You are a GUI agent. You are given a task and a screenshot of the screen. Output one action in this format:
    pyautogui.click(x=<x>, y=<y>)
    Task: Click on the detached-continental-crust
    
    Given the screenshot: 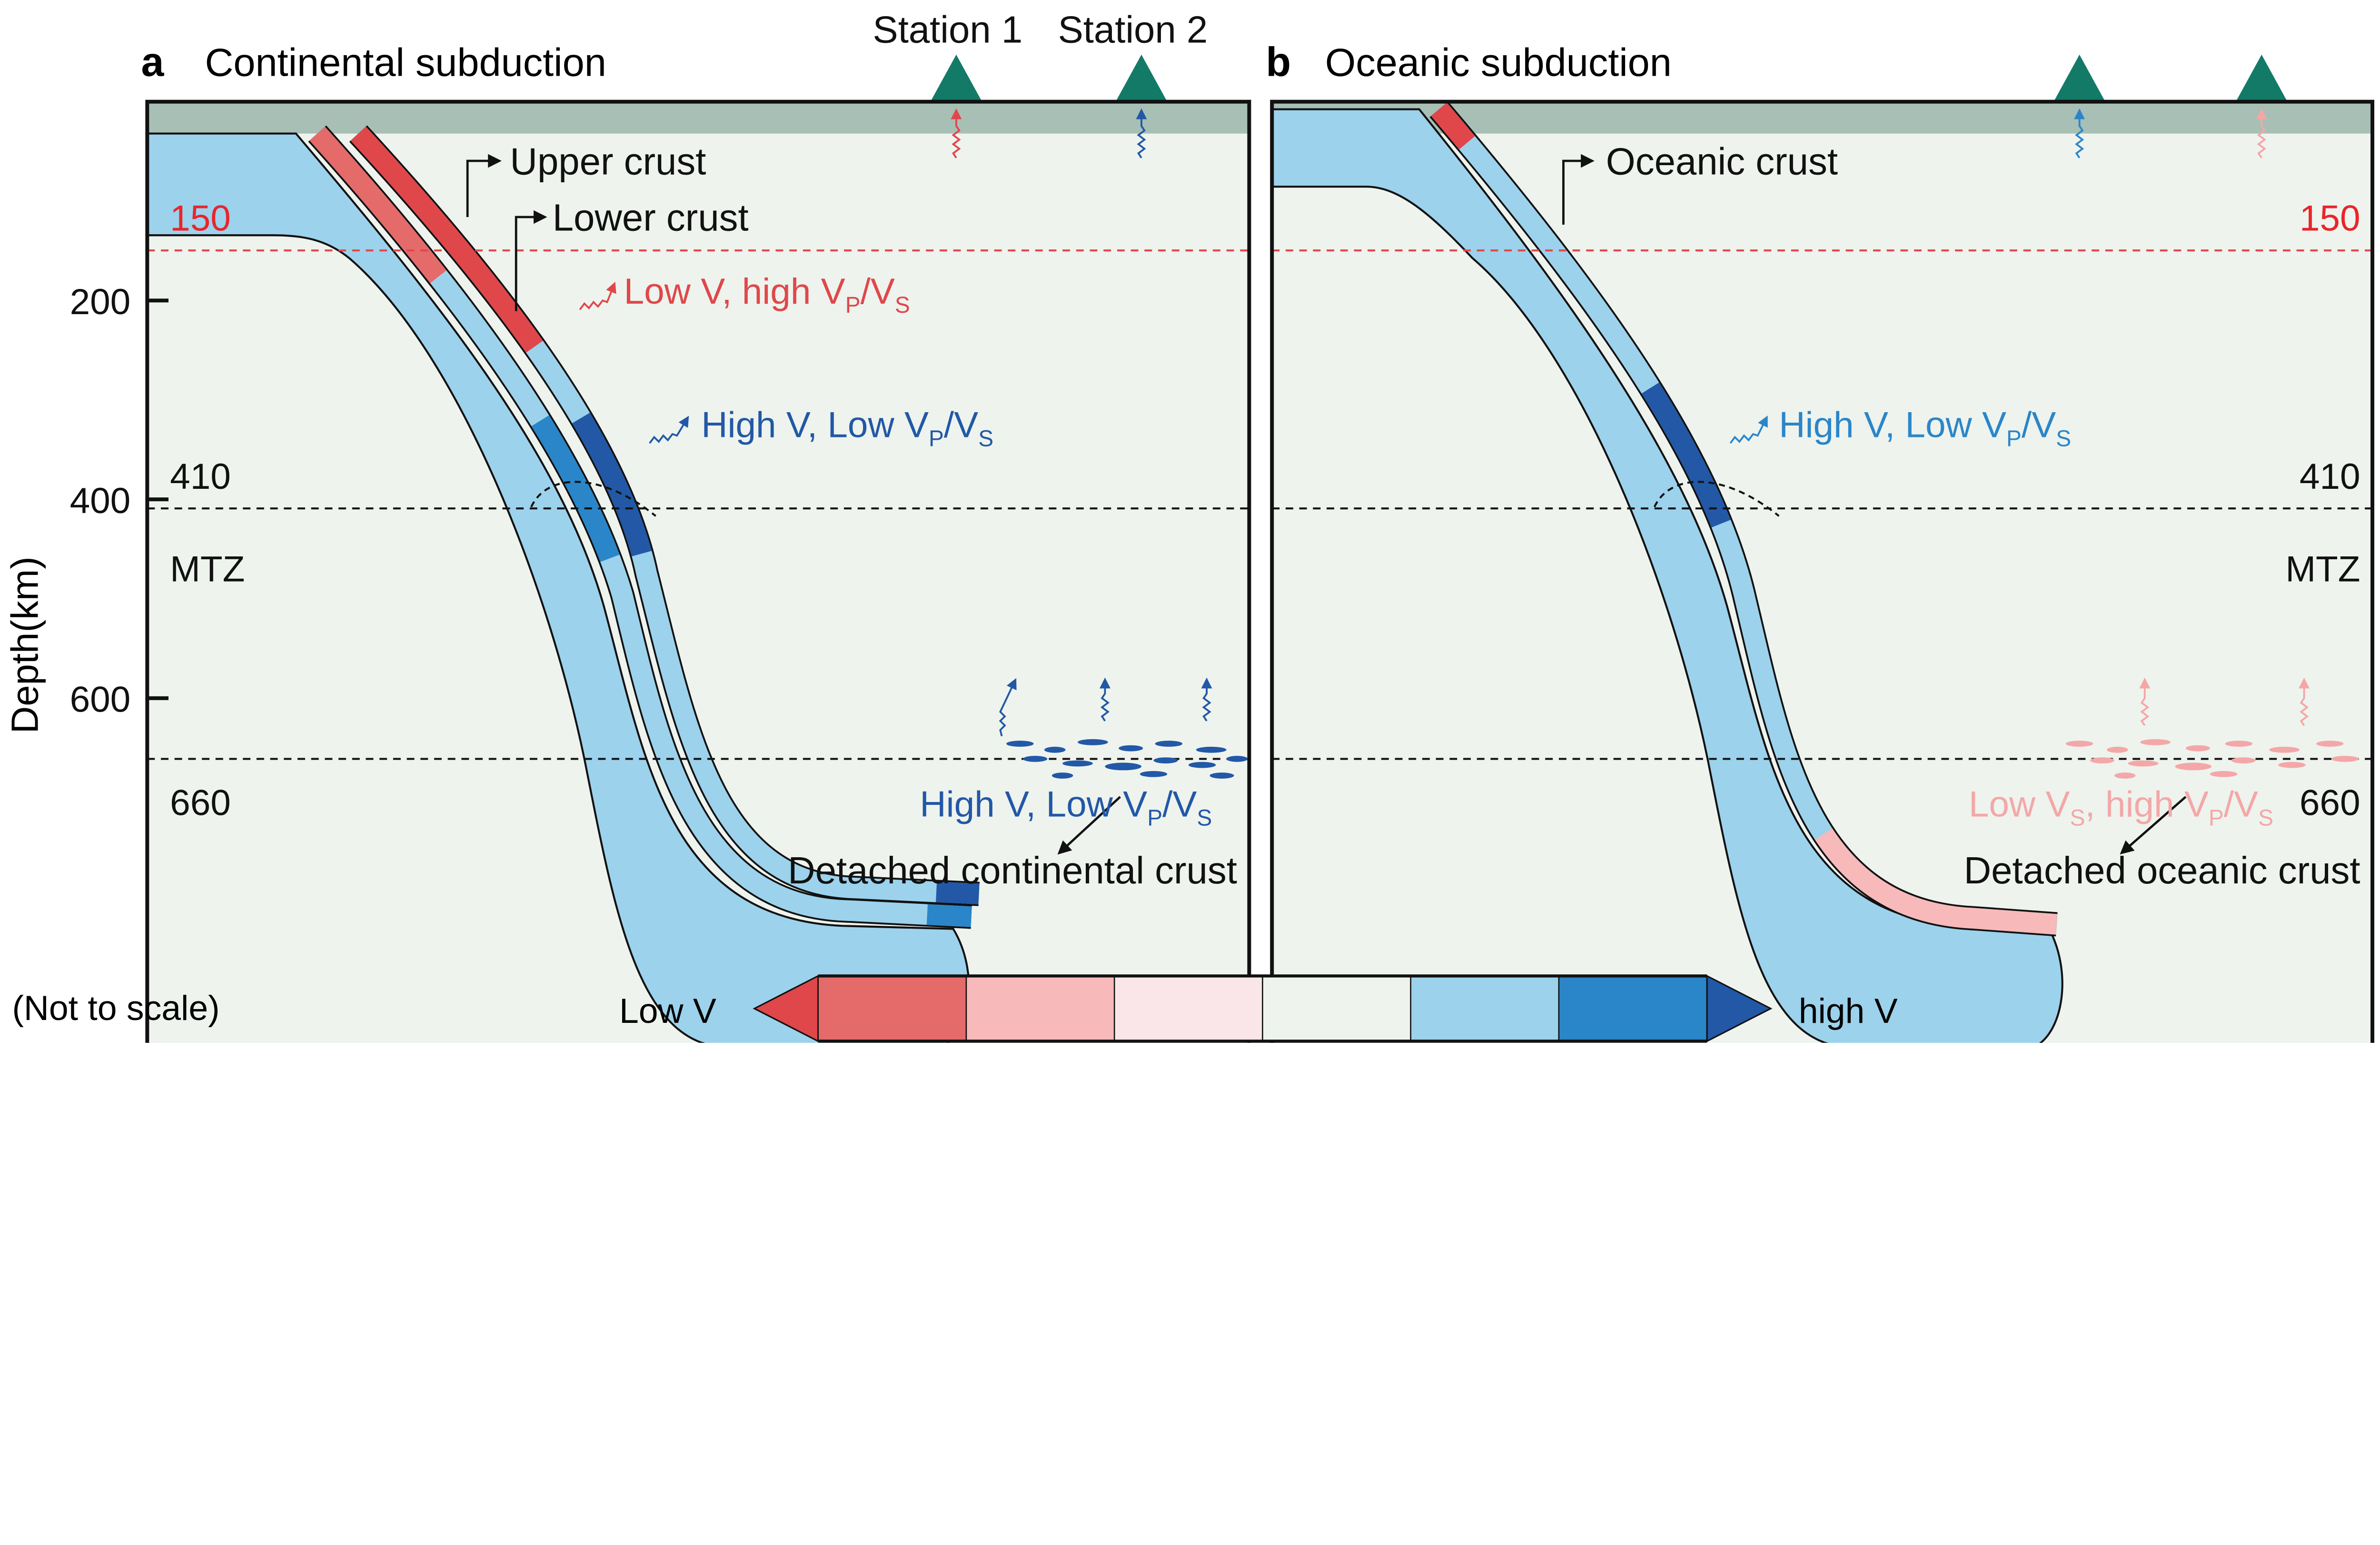 What is the action you would take?
    pyautogui.click(x=1127, y=759)
    